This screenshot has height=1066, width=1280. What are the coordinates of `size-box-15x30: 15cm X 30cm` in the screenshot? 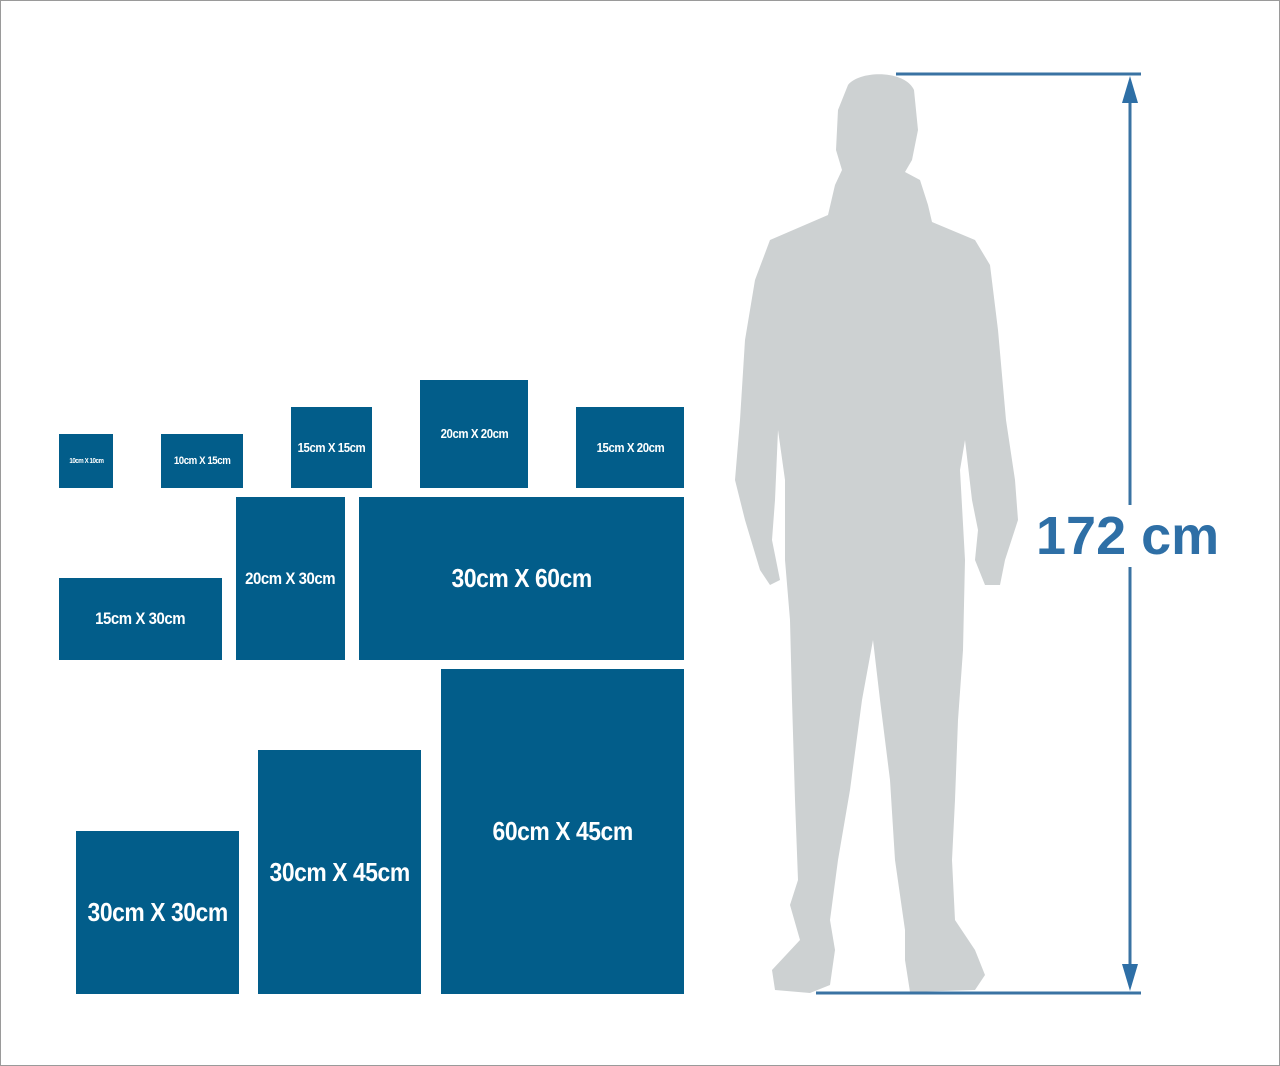 It's located at (140, 619).